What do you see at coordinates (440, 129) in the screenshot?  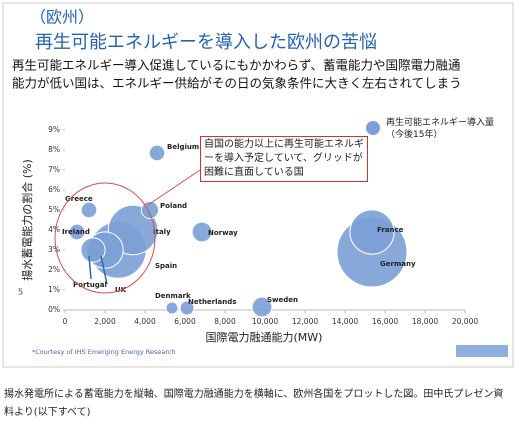 I see `legend-label: 再生可能エネルギー導入量（今後15年）` at bounding box center [440, 129].